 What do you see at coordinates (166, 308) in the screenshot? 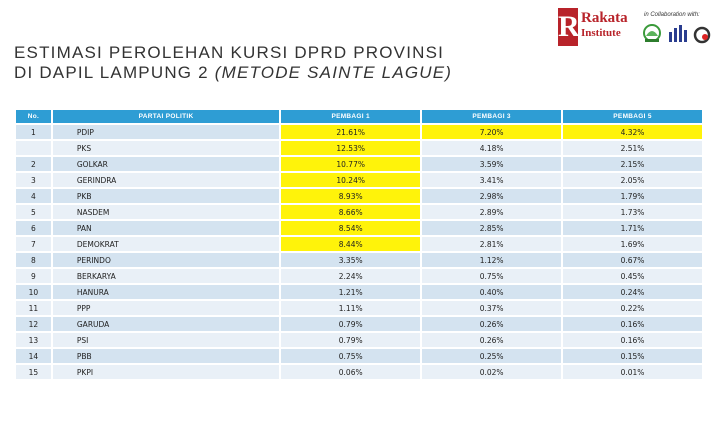
I see `cell-party: PPP` at bounding box center [166, 308].